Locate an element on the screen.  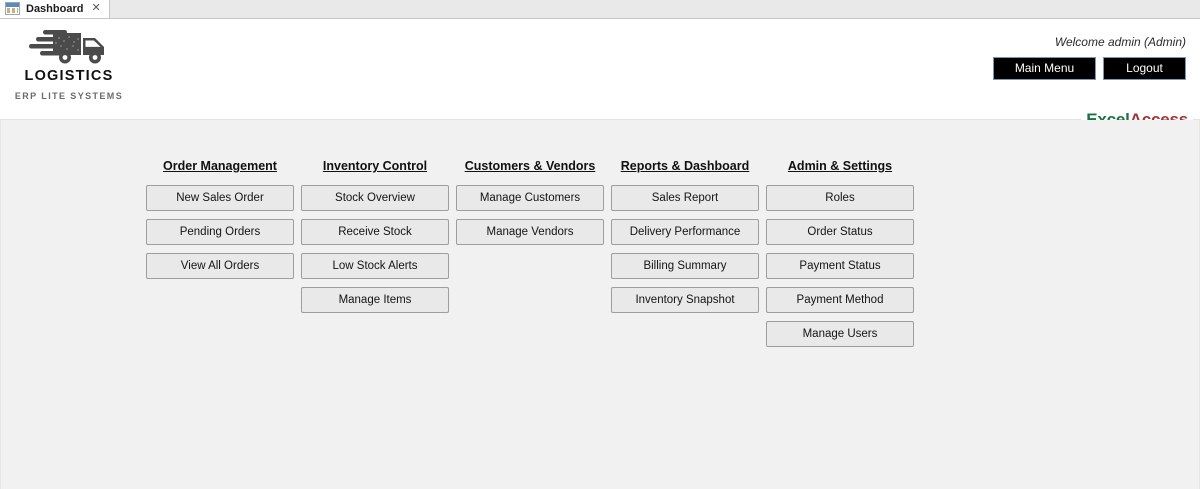
menu-button-manage-customers: Manage Customers is located at coordinates (530, 198).